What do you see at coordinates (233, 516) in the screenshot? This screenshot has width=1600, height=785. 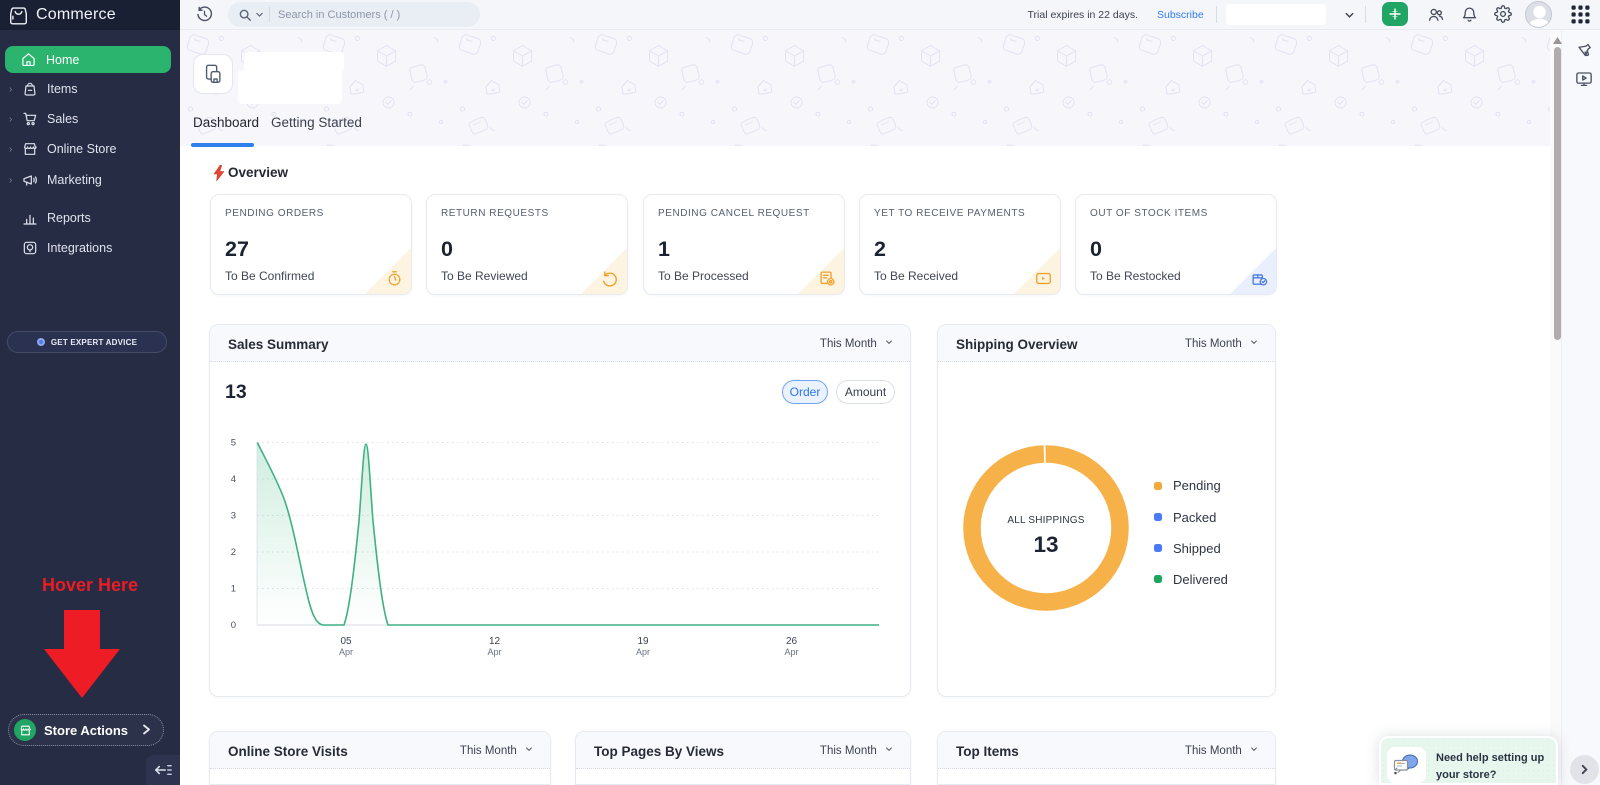 I see `svg-text: 3` at bounding box center [233, 516].